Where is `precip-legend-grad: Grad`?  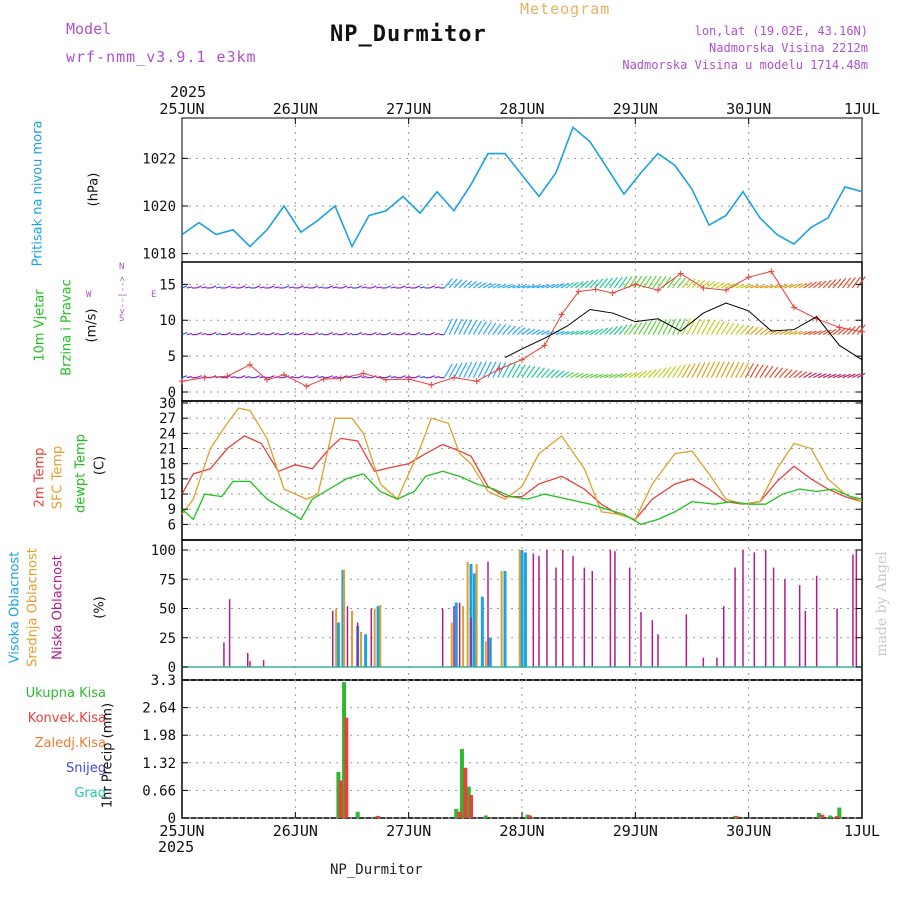 precip-legend-grad: Grad is located at coordinates (90, 793).